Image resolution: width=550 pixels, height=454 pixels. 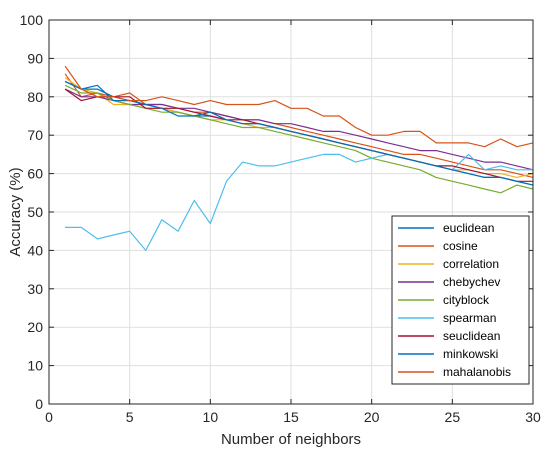 What do you see at coordinates (15, 211) in the screenshot?
I see `y-axis-label: Accuracy (%)` at bounding box center [15, 211].